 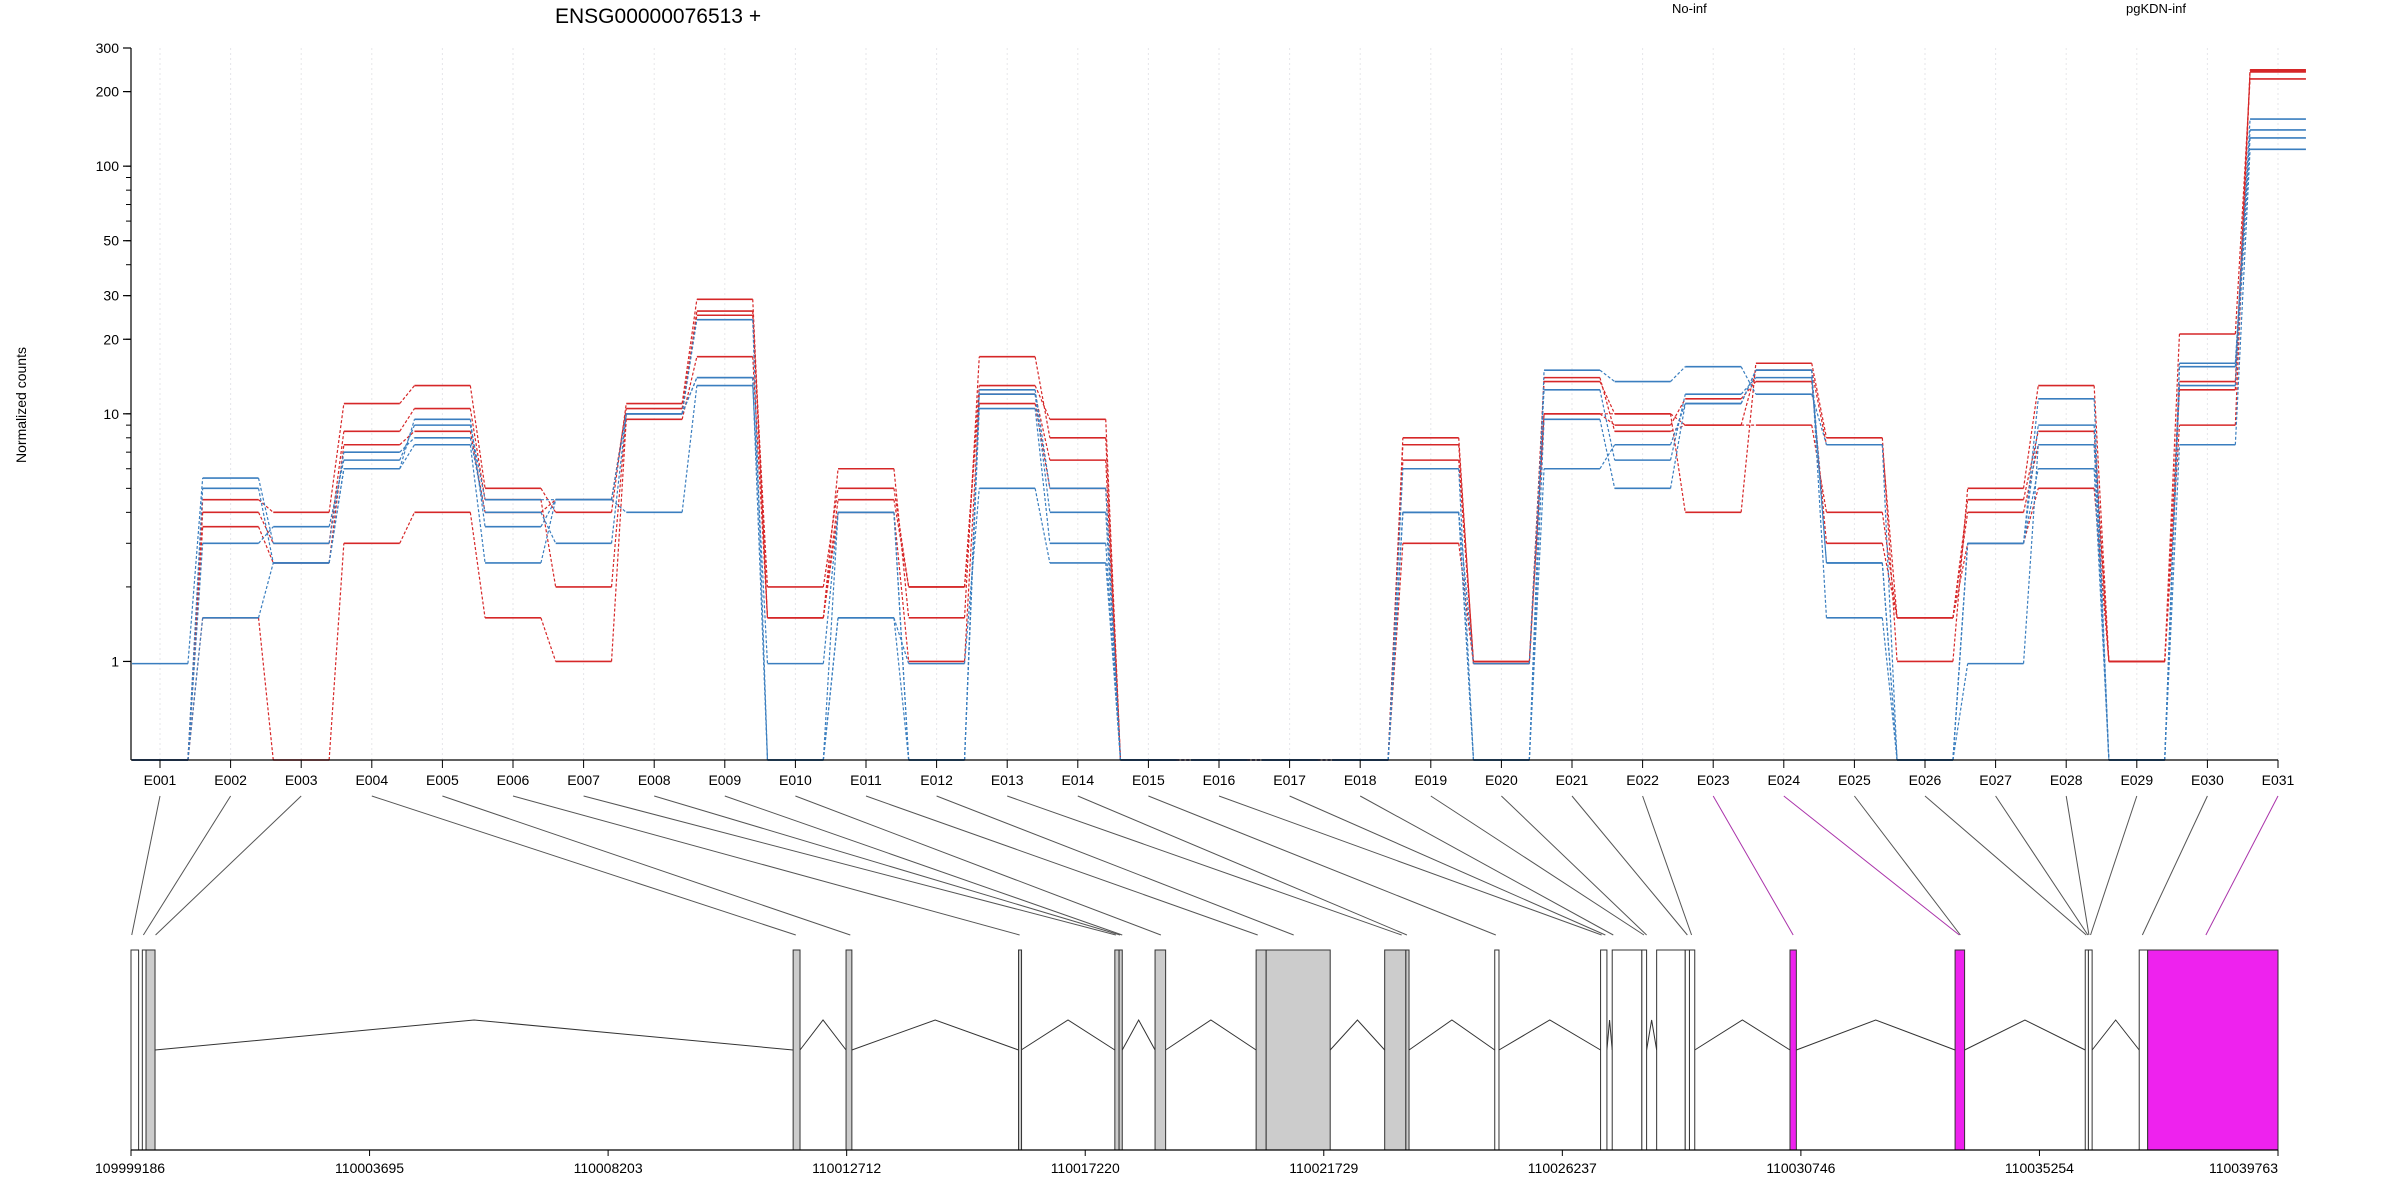 What do you see at coordinates (658, 16) in the screenshot?
I see `chart-title: ENSG00000076513 +` at bounding box center [658, 16].